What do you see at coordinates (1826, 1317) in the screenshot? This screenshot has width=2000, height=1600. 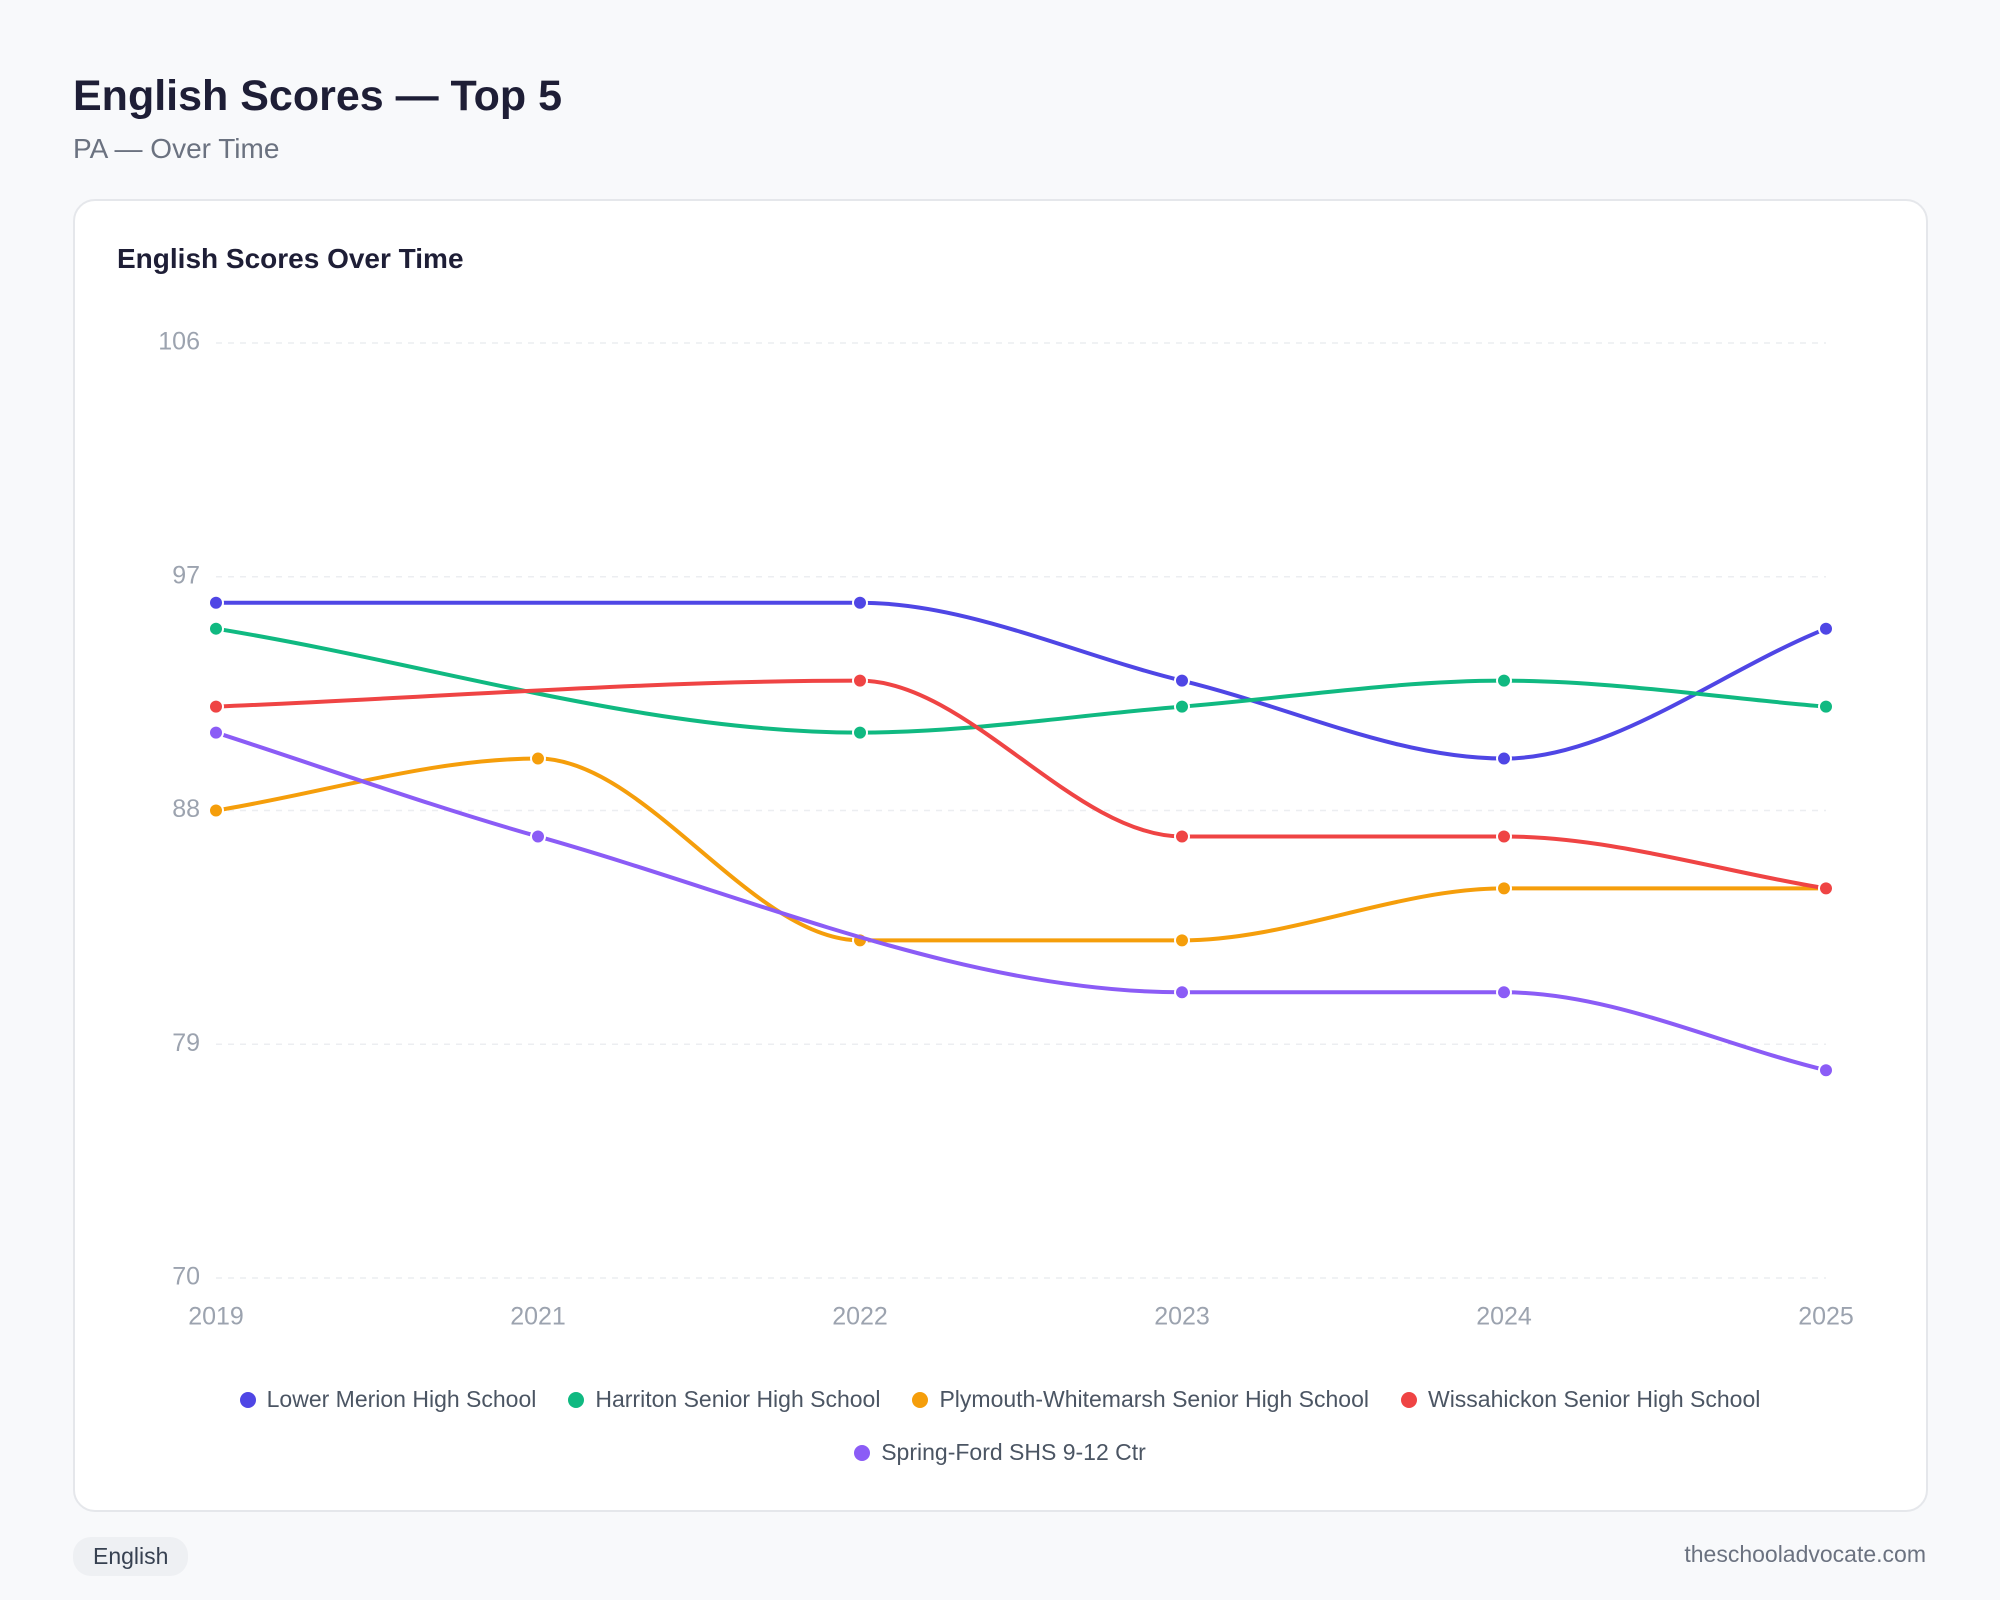 I see `x-tick-label: 2025` at bounding box center [1826, 1317].